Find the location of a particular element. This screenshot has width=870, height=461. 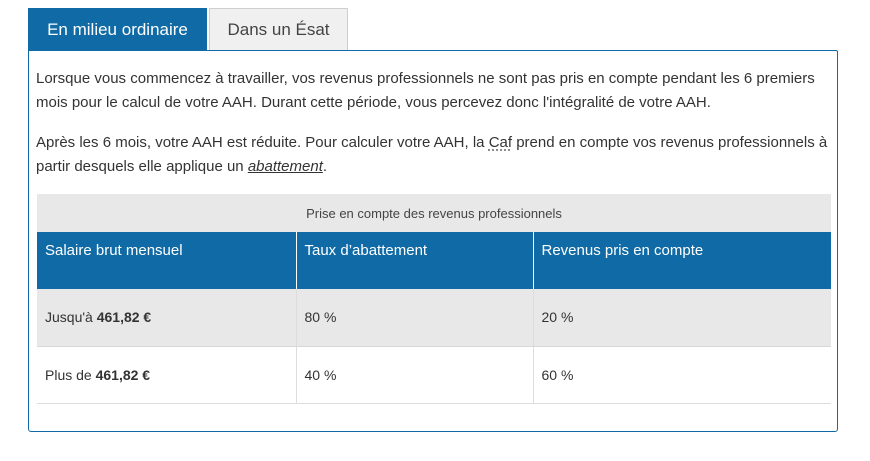

header-revenus-pris: Revenus pris en compte is located at coordinates (682, 260).